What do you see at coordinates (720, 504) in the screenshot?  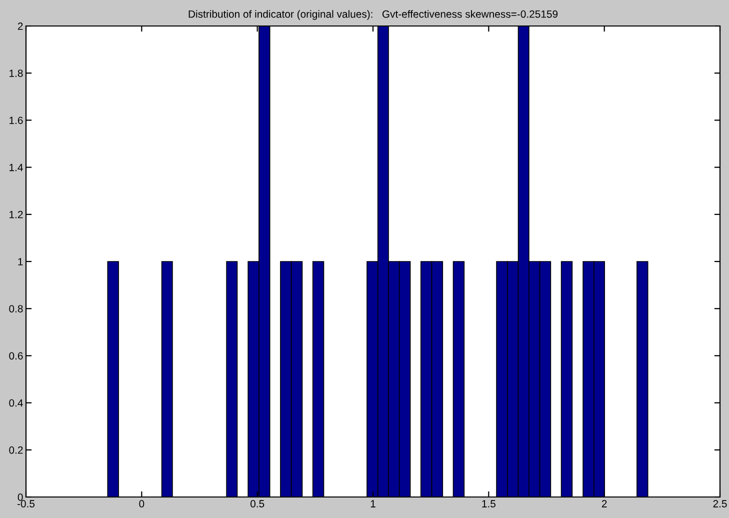 I see `x-tick-label: 2.5` at bounding box center [720, 504].